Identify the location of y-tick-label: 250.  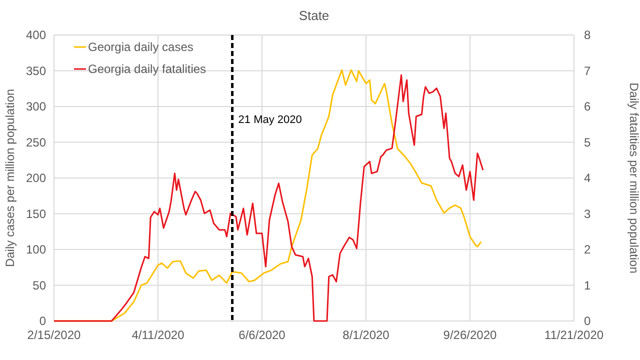
(36, 142).